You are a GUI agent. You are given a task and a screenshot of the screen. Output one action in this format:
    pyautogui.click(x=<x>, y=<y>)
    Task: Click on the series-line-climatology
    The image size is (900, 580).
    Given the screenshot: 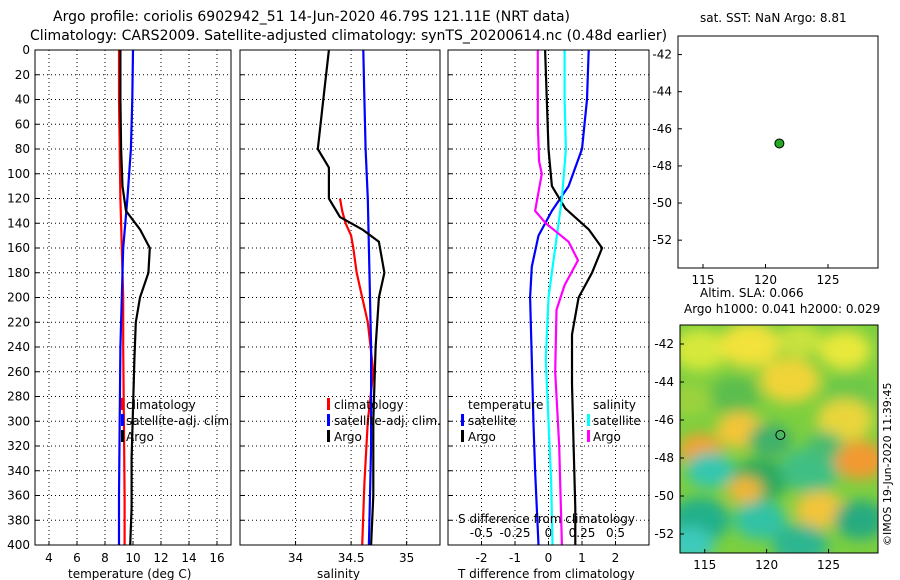 What is the action you would take?
    pyautogui.click(x=356, y=372)
    